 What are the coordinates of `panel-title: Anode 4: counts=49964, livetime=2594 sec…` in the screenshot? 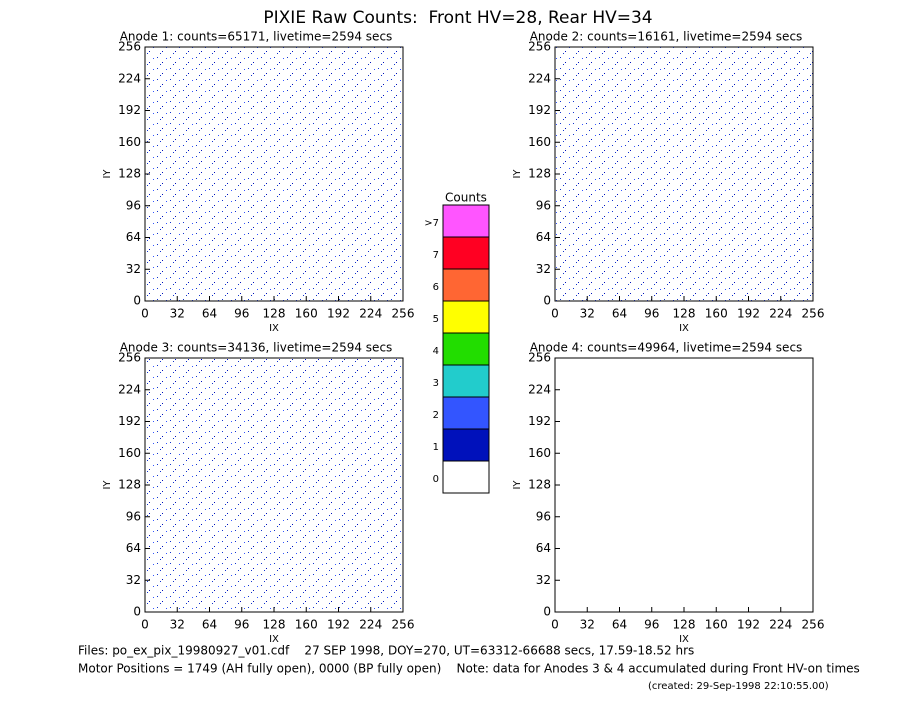 It's located at (666, 348).